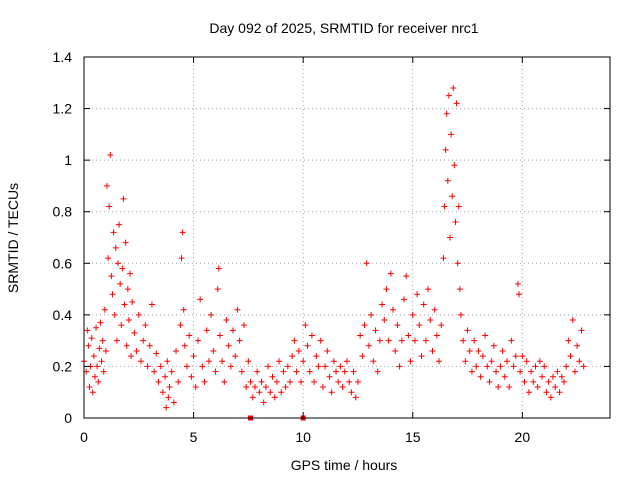 The width and height of the screenshot is (640, 480). Describe the element at coordinates (344, 465) in the screenshot. I see `x-axis-label: GPS time / hours` at that location.